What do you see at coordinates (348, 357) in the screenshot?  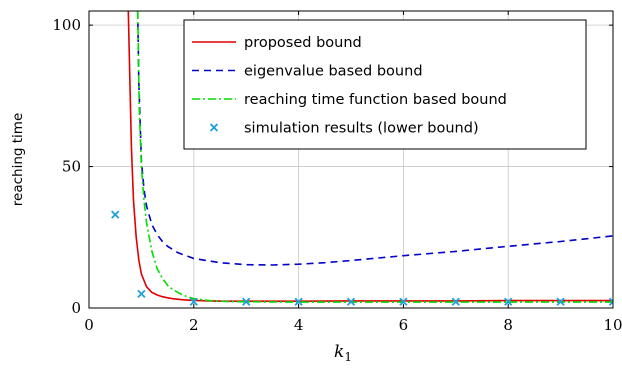 I see `x-axis-label-subscript: 1` at bounding box center [348, 357].